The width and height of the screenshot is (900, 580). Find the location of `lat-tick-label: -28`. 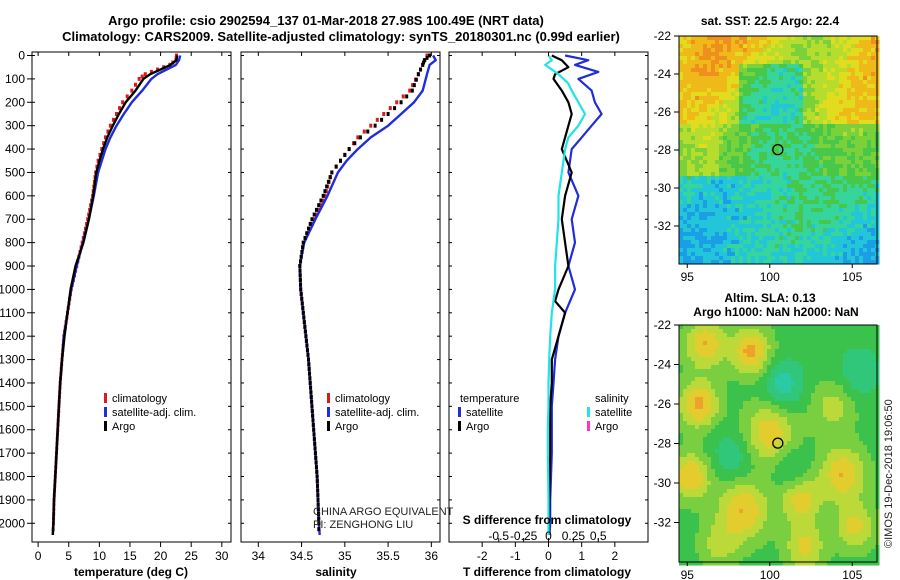

lat-tick-label: -28 is located at coordinates (663, 150).